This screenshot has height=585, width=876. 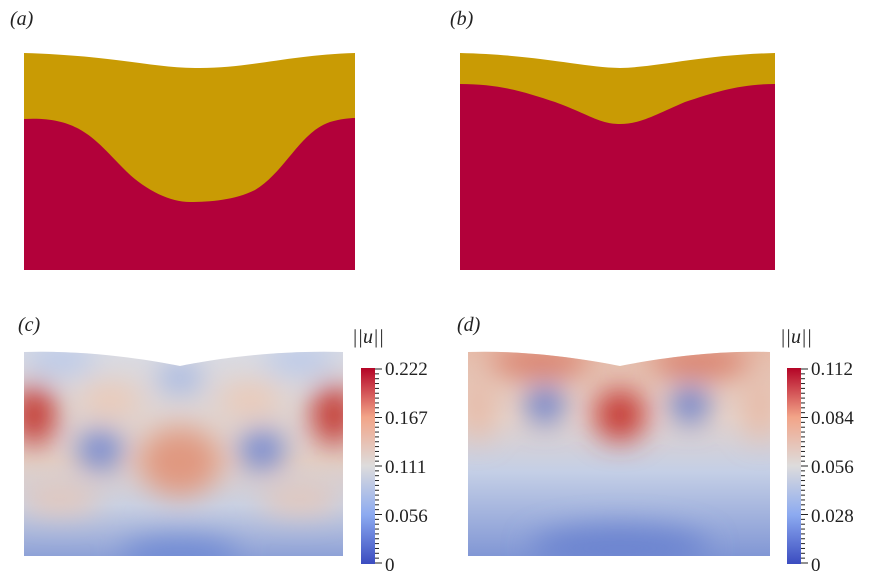 What do you see at coordinates (378, 466) in the screenshot?
I see `colorbar-c-ticks` at bounding box center [378, 466].